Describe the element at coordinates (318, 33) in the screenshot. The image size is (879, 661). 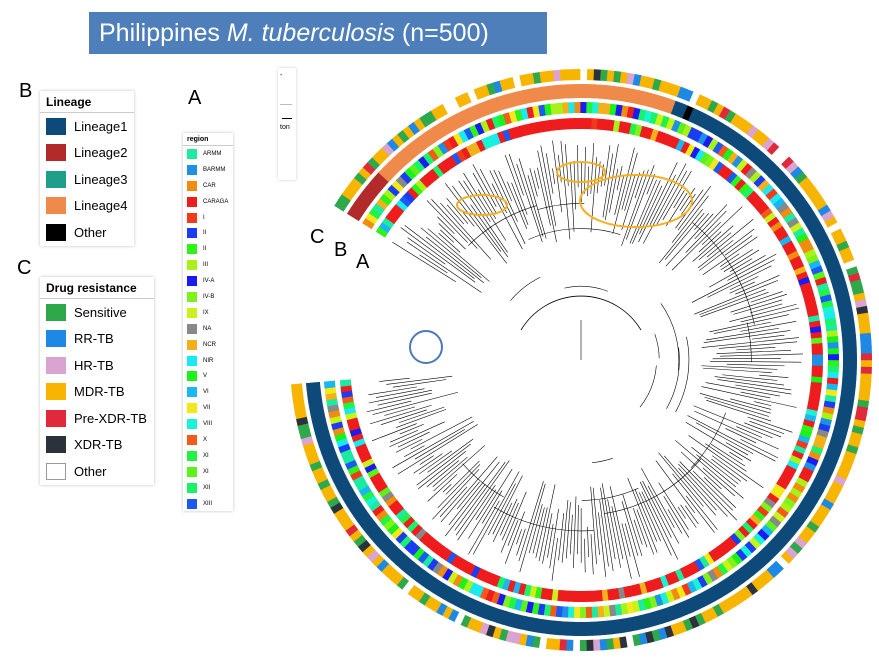
I see `figure-title: Philippines M. tuberculosis (n=500)` at that location.